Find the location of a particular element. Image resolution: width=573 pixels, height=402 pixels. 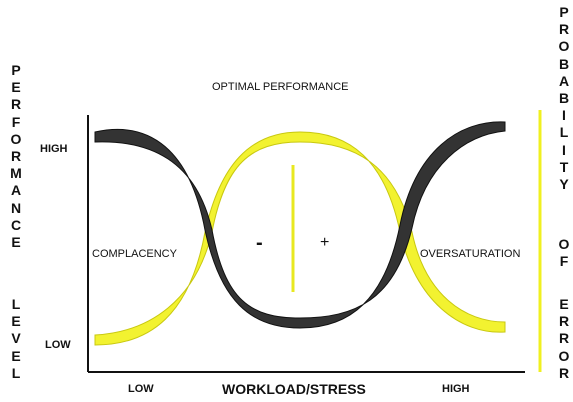

minus-sign: - is located at coordinates (259, 243).